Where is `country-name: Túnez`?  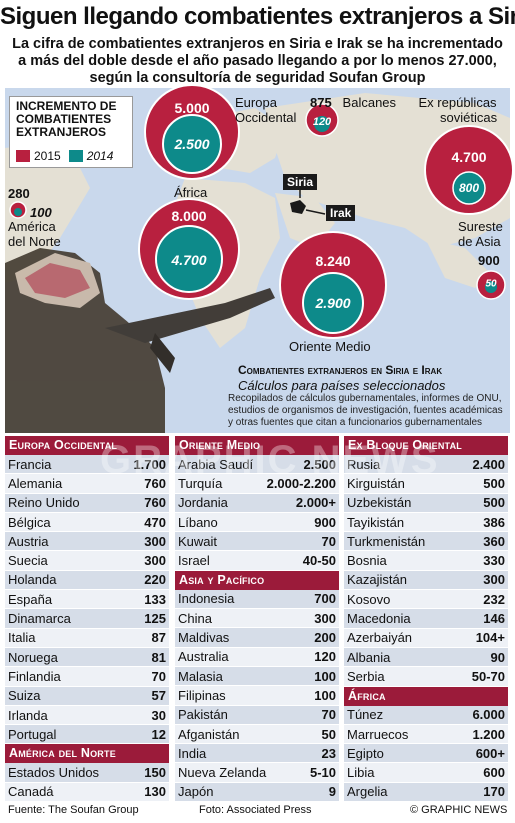 country-name: Túnez is located at coordinates (365, 715).